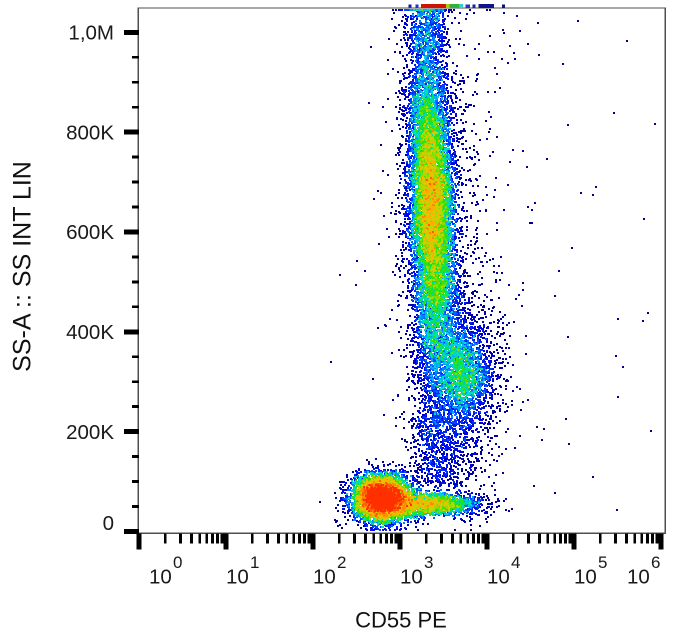  What do you see at coordinates (428, 562) in the screenshot?
I see `svg-text: 3` at bounding box center [428, 562].